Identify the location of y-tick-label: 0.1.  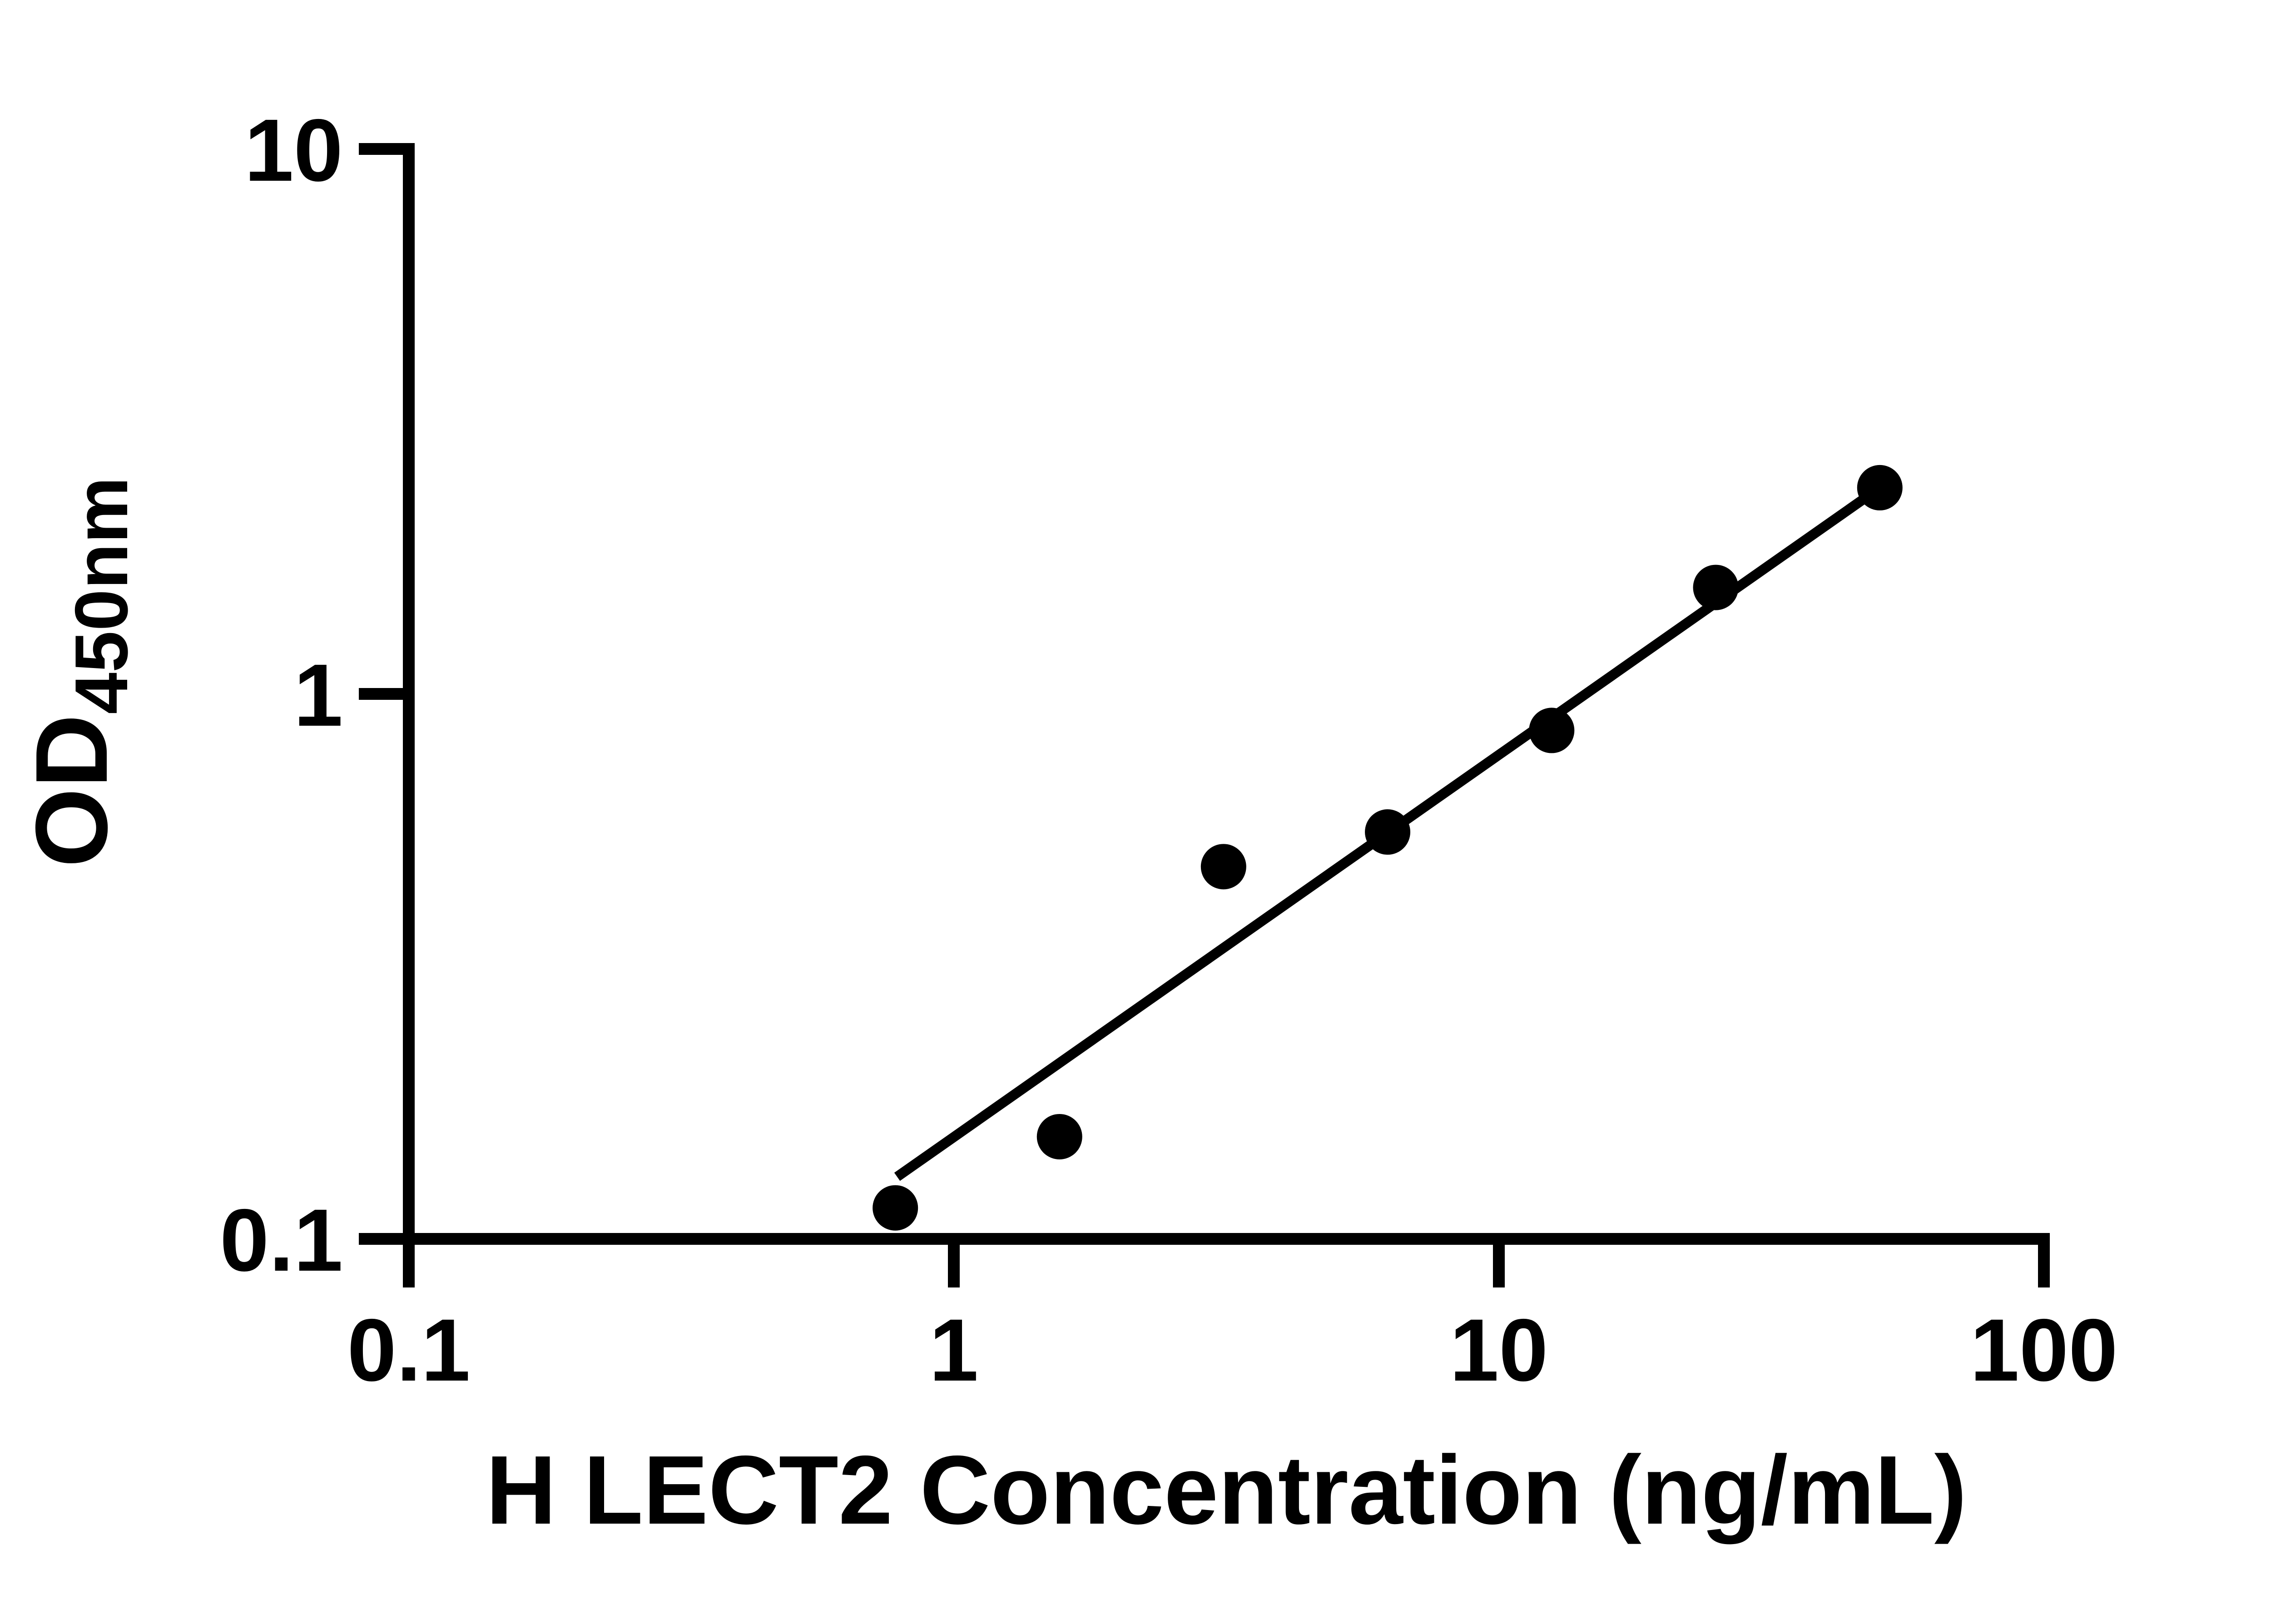
(281, 1240).